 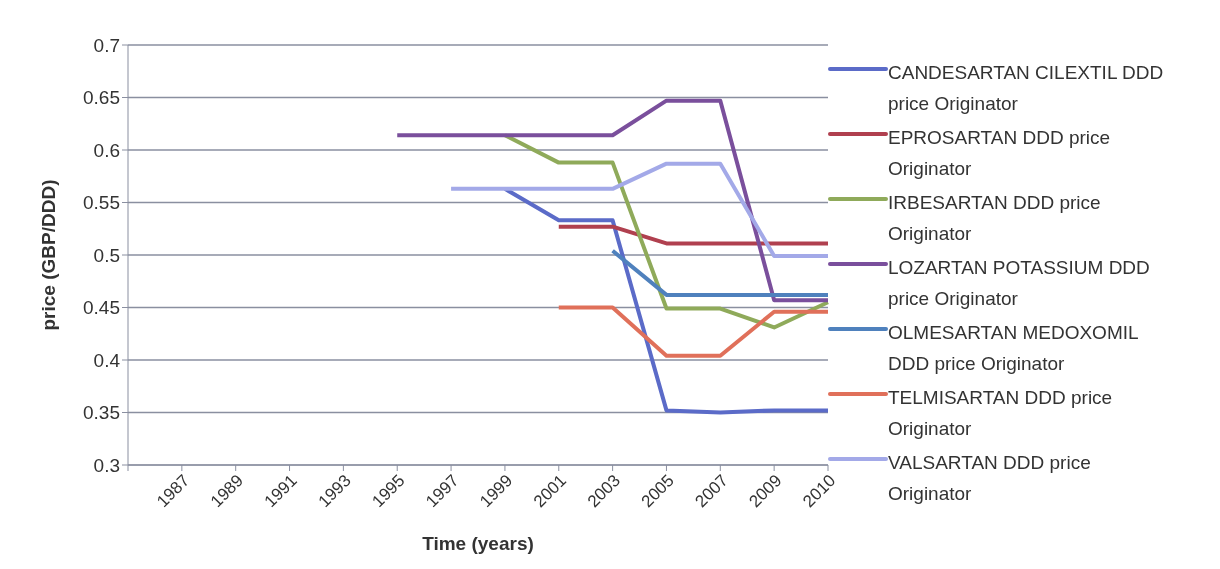 I want to click on y-axis-title: price (GBP/DDD), so click(x=48, y=255).